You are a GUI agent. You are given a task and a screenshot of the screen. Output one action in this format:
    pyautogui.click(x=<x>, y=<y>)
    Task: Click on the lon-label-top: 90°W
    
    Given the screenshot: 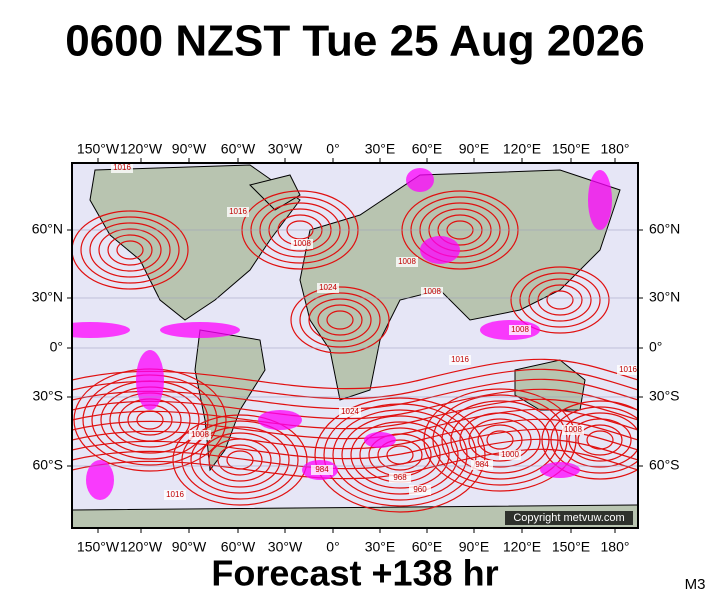 What is the action you would take?
    pyautogui.click(x=189, y=149)
    